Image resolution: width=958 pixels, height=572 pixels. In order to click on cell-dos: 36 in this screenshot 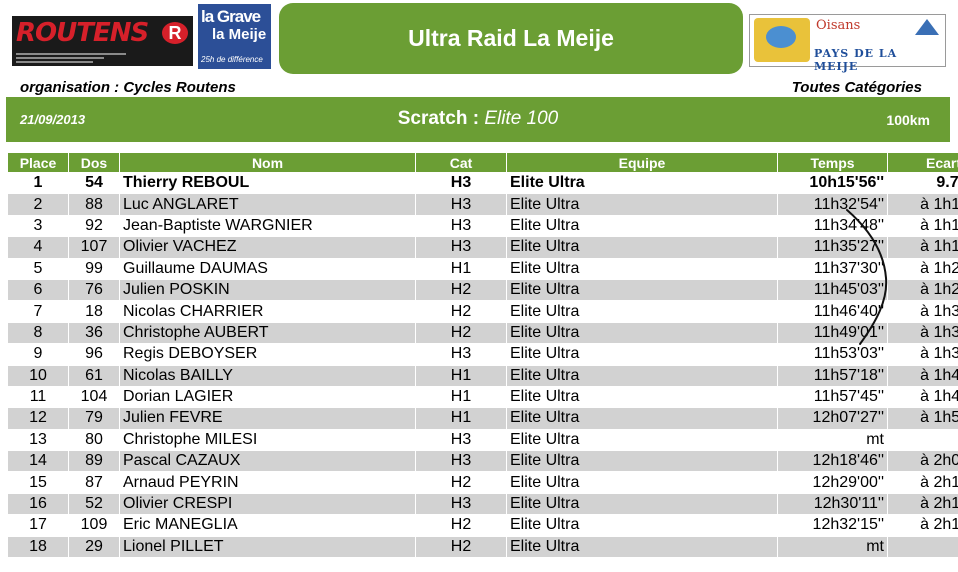, I will do `click(94, 333)`.